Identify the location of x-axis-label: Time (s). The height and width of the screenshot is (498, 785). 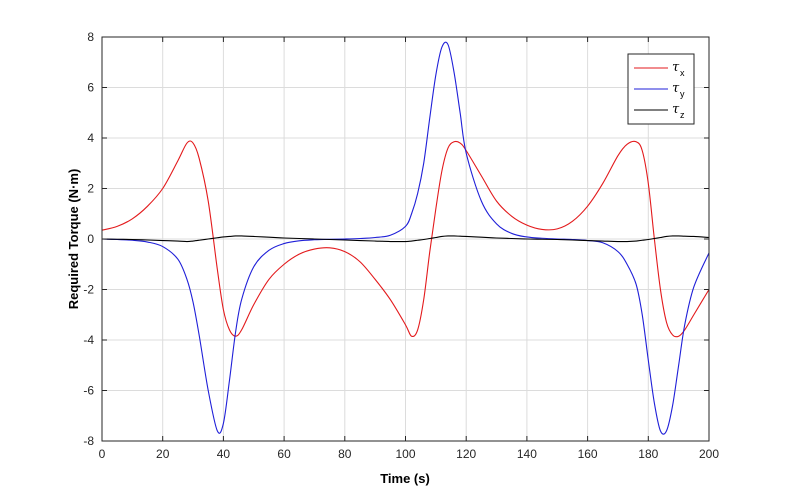
(405, 478).